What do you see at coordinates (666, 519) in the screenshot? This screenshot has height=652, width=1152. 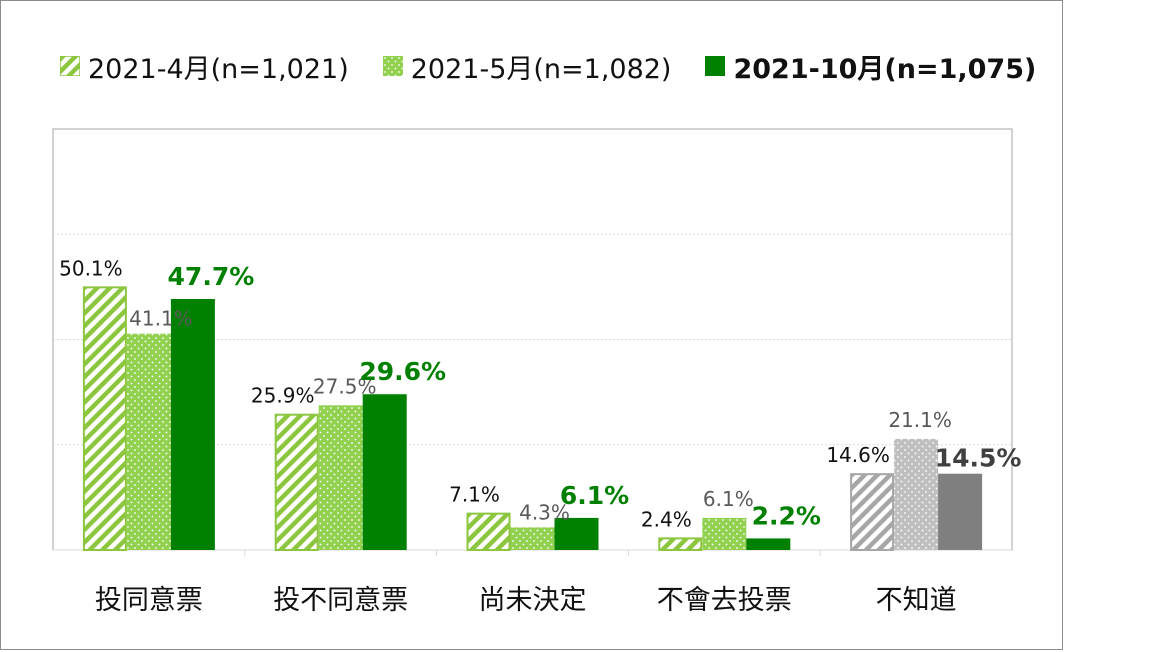 I see `data-label-april-3: 2.4%` at bounding box center [666, 519].